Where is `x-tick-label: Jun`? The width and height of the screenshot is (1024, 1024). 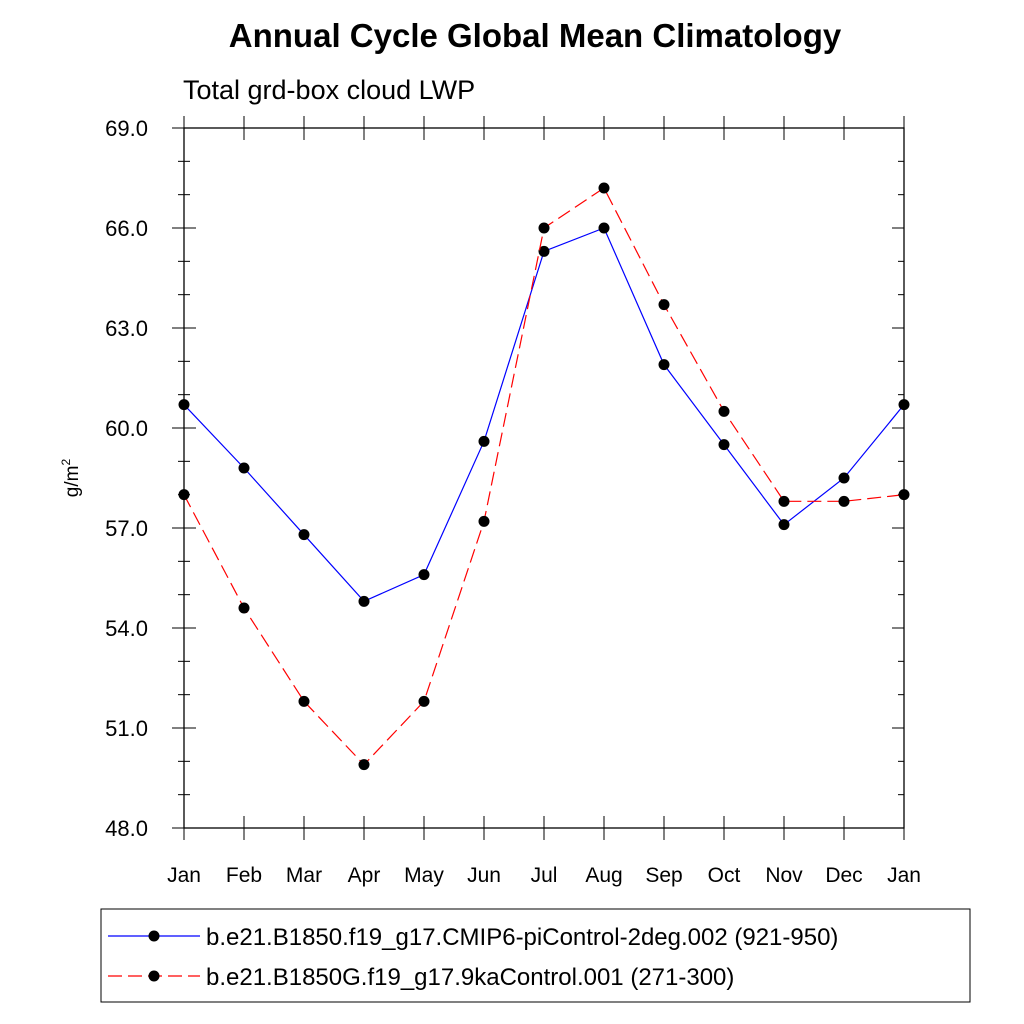
x-tick-label: Jun is located at coordinates (484, 875).